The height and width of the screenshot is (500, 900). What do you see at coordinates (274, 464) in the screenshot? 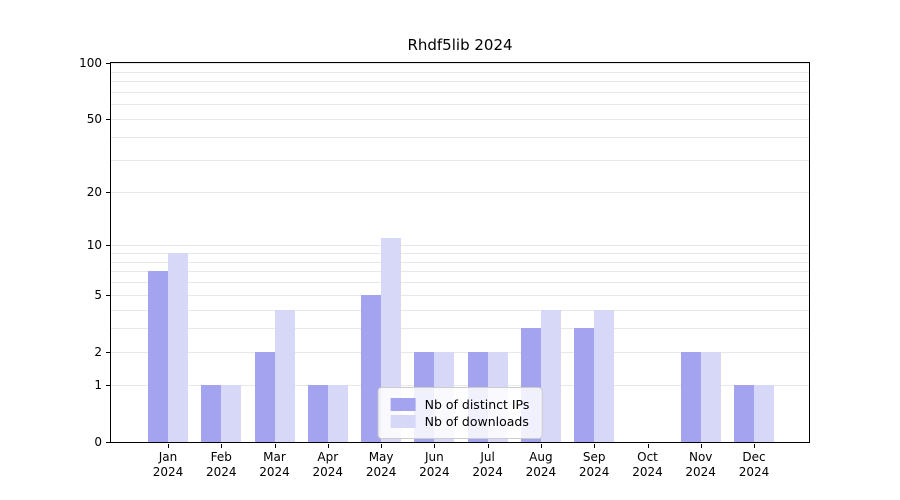
I see `x-tick-label: Mar 2024` at bounding box center [274, 464].